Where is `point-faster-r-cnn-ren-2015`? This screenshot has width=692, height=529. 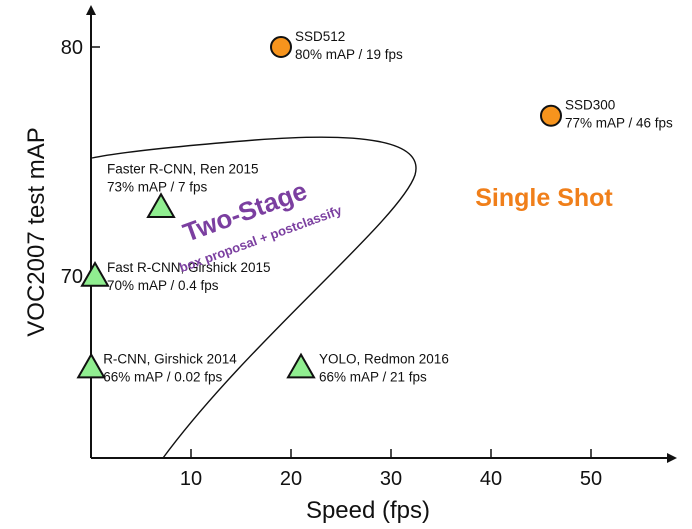
point-faster-r-cnn-ren-2015 is located at coordinates (161, 205).